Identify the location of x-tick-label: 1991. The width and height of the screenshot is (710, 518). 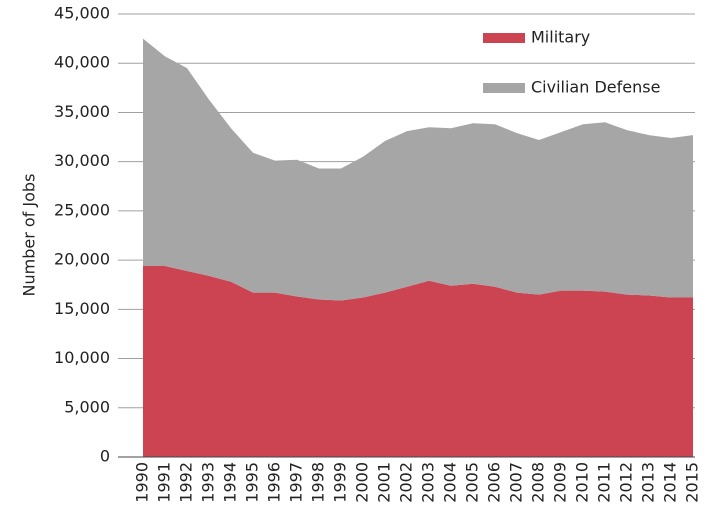
(164, 482).